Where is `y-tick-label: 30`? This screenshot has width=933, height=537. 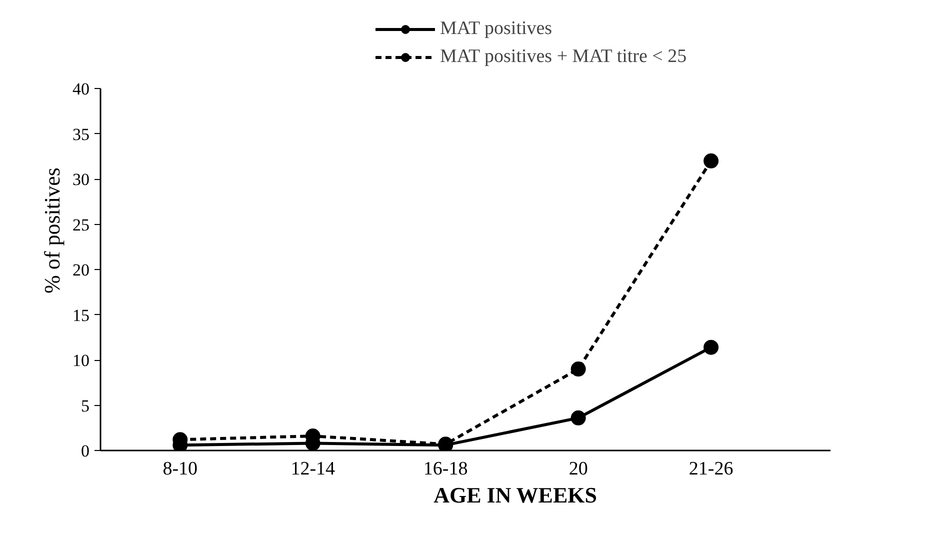 y-tick-label: 30 is located at coordinates (81, 179).